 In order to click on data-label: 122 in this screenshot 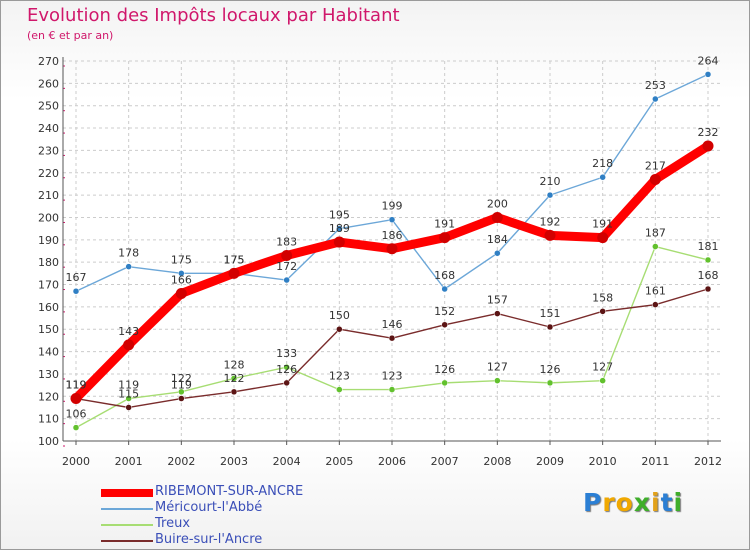, I will do `click(181, 378)`.